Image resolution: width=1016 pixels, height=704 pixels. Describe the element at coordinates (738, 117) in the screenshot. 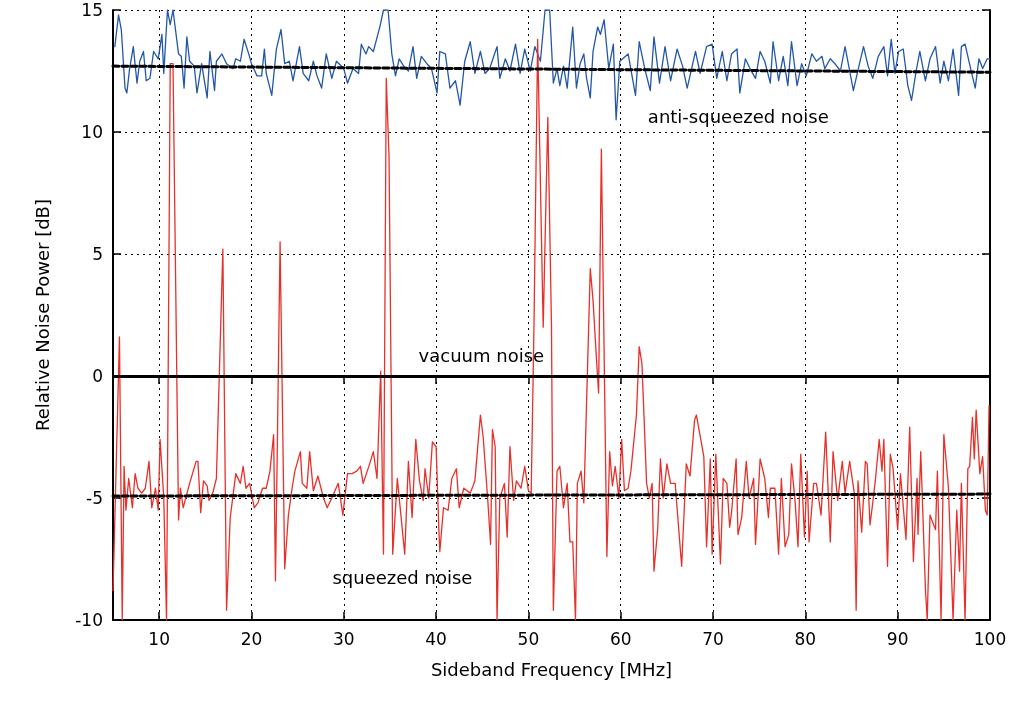

I see `annotation: anti-squeezed noise` at that location.